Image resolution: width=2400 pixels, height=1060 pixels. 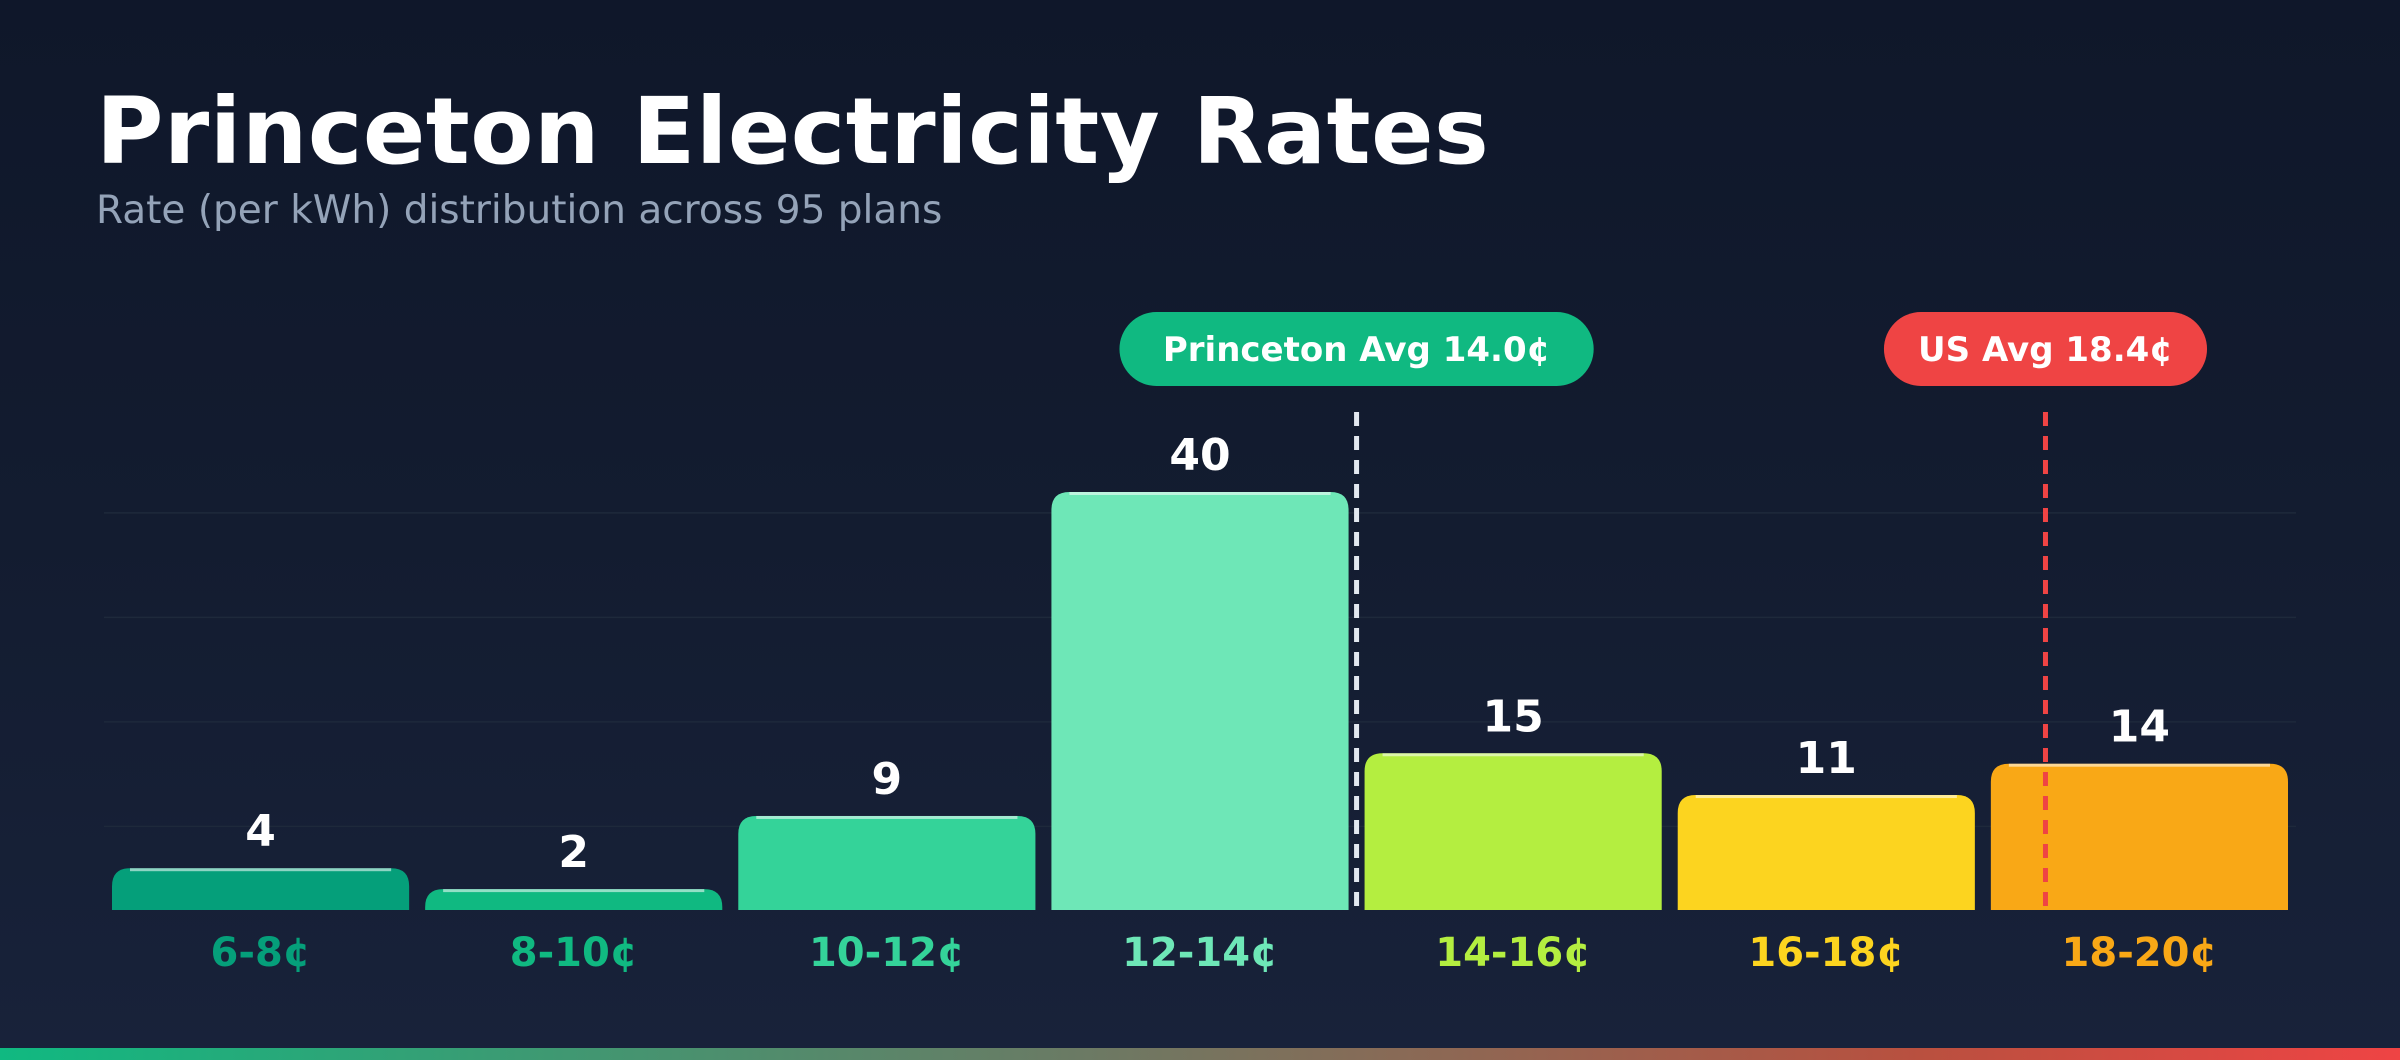 What do you see at coordinates (1200, 953) in the screenshot?
I see `category-label: 12-14¢` at bounding box center [1200, 953].